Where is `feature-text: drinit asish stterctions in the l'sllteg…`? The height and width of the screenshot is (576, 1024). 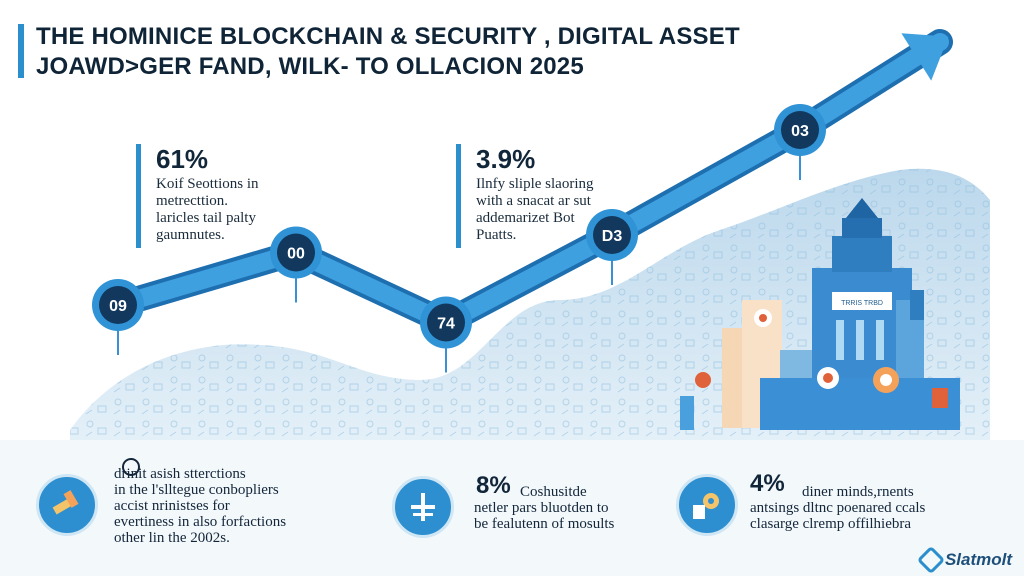 feature-text: drinit asish stterctions in the l'sllteg… is located at coordinates (200, 506).